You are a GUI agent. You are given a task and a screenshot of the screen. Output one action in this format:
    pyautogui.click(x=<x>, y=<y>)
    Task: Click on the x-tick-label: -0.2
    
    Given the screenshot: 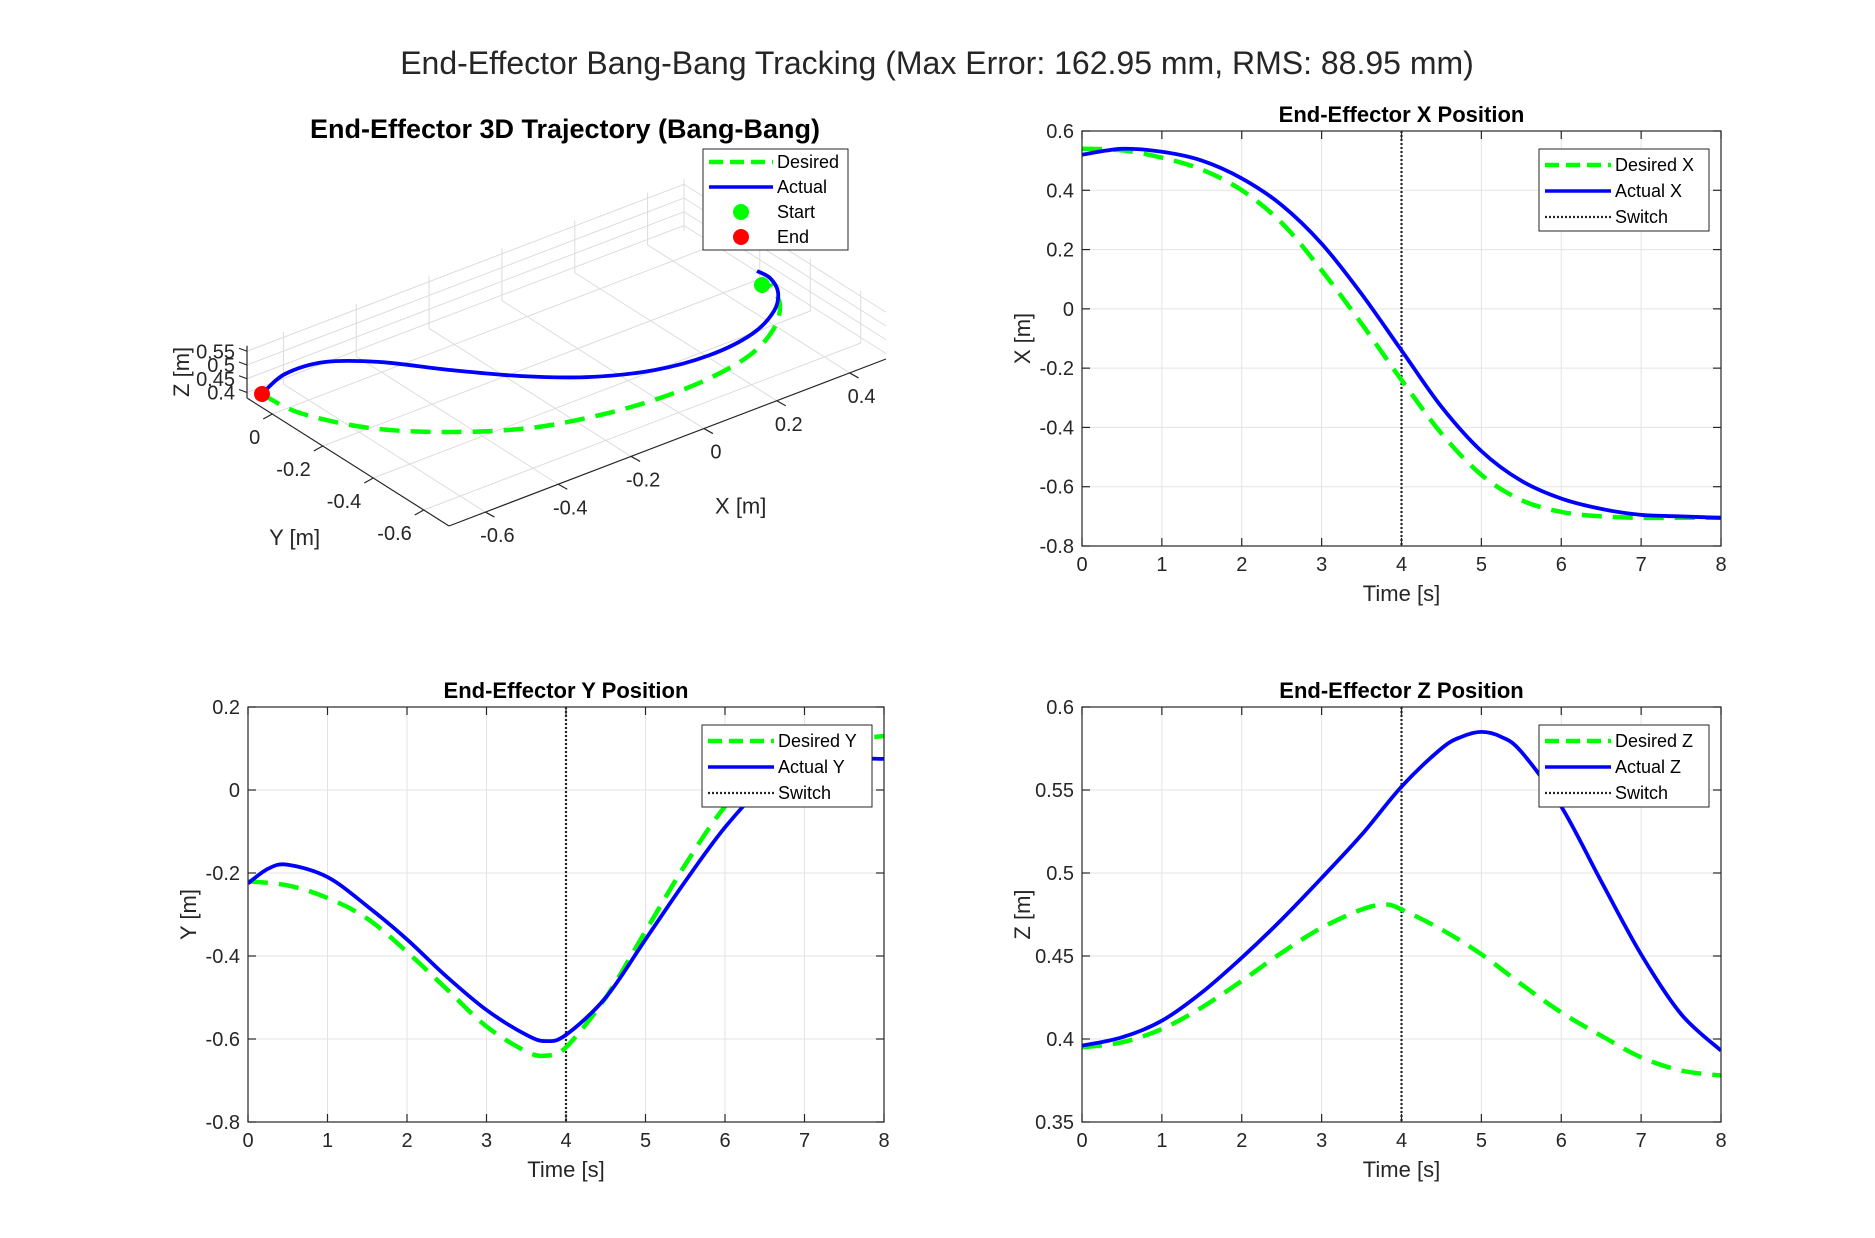 What is the action you would take?
    pyautogui.click(x=643, y=480)
    